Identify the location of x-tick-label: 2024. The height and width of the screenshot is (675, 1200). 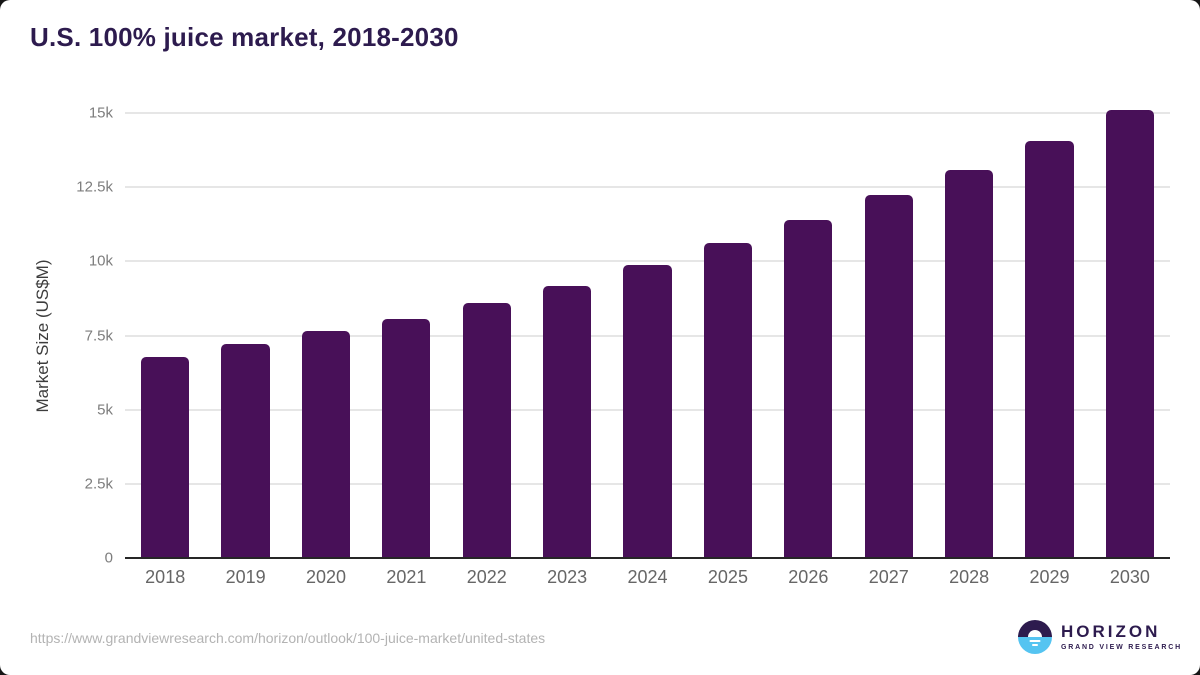
(647, 577).